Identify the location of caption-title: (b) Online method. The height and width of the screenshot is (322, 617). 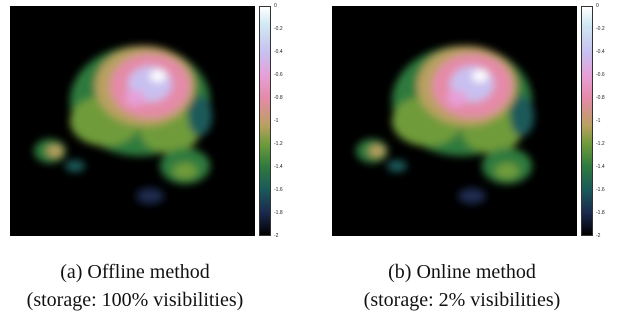
(462, 272).